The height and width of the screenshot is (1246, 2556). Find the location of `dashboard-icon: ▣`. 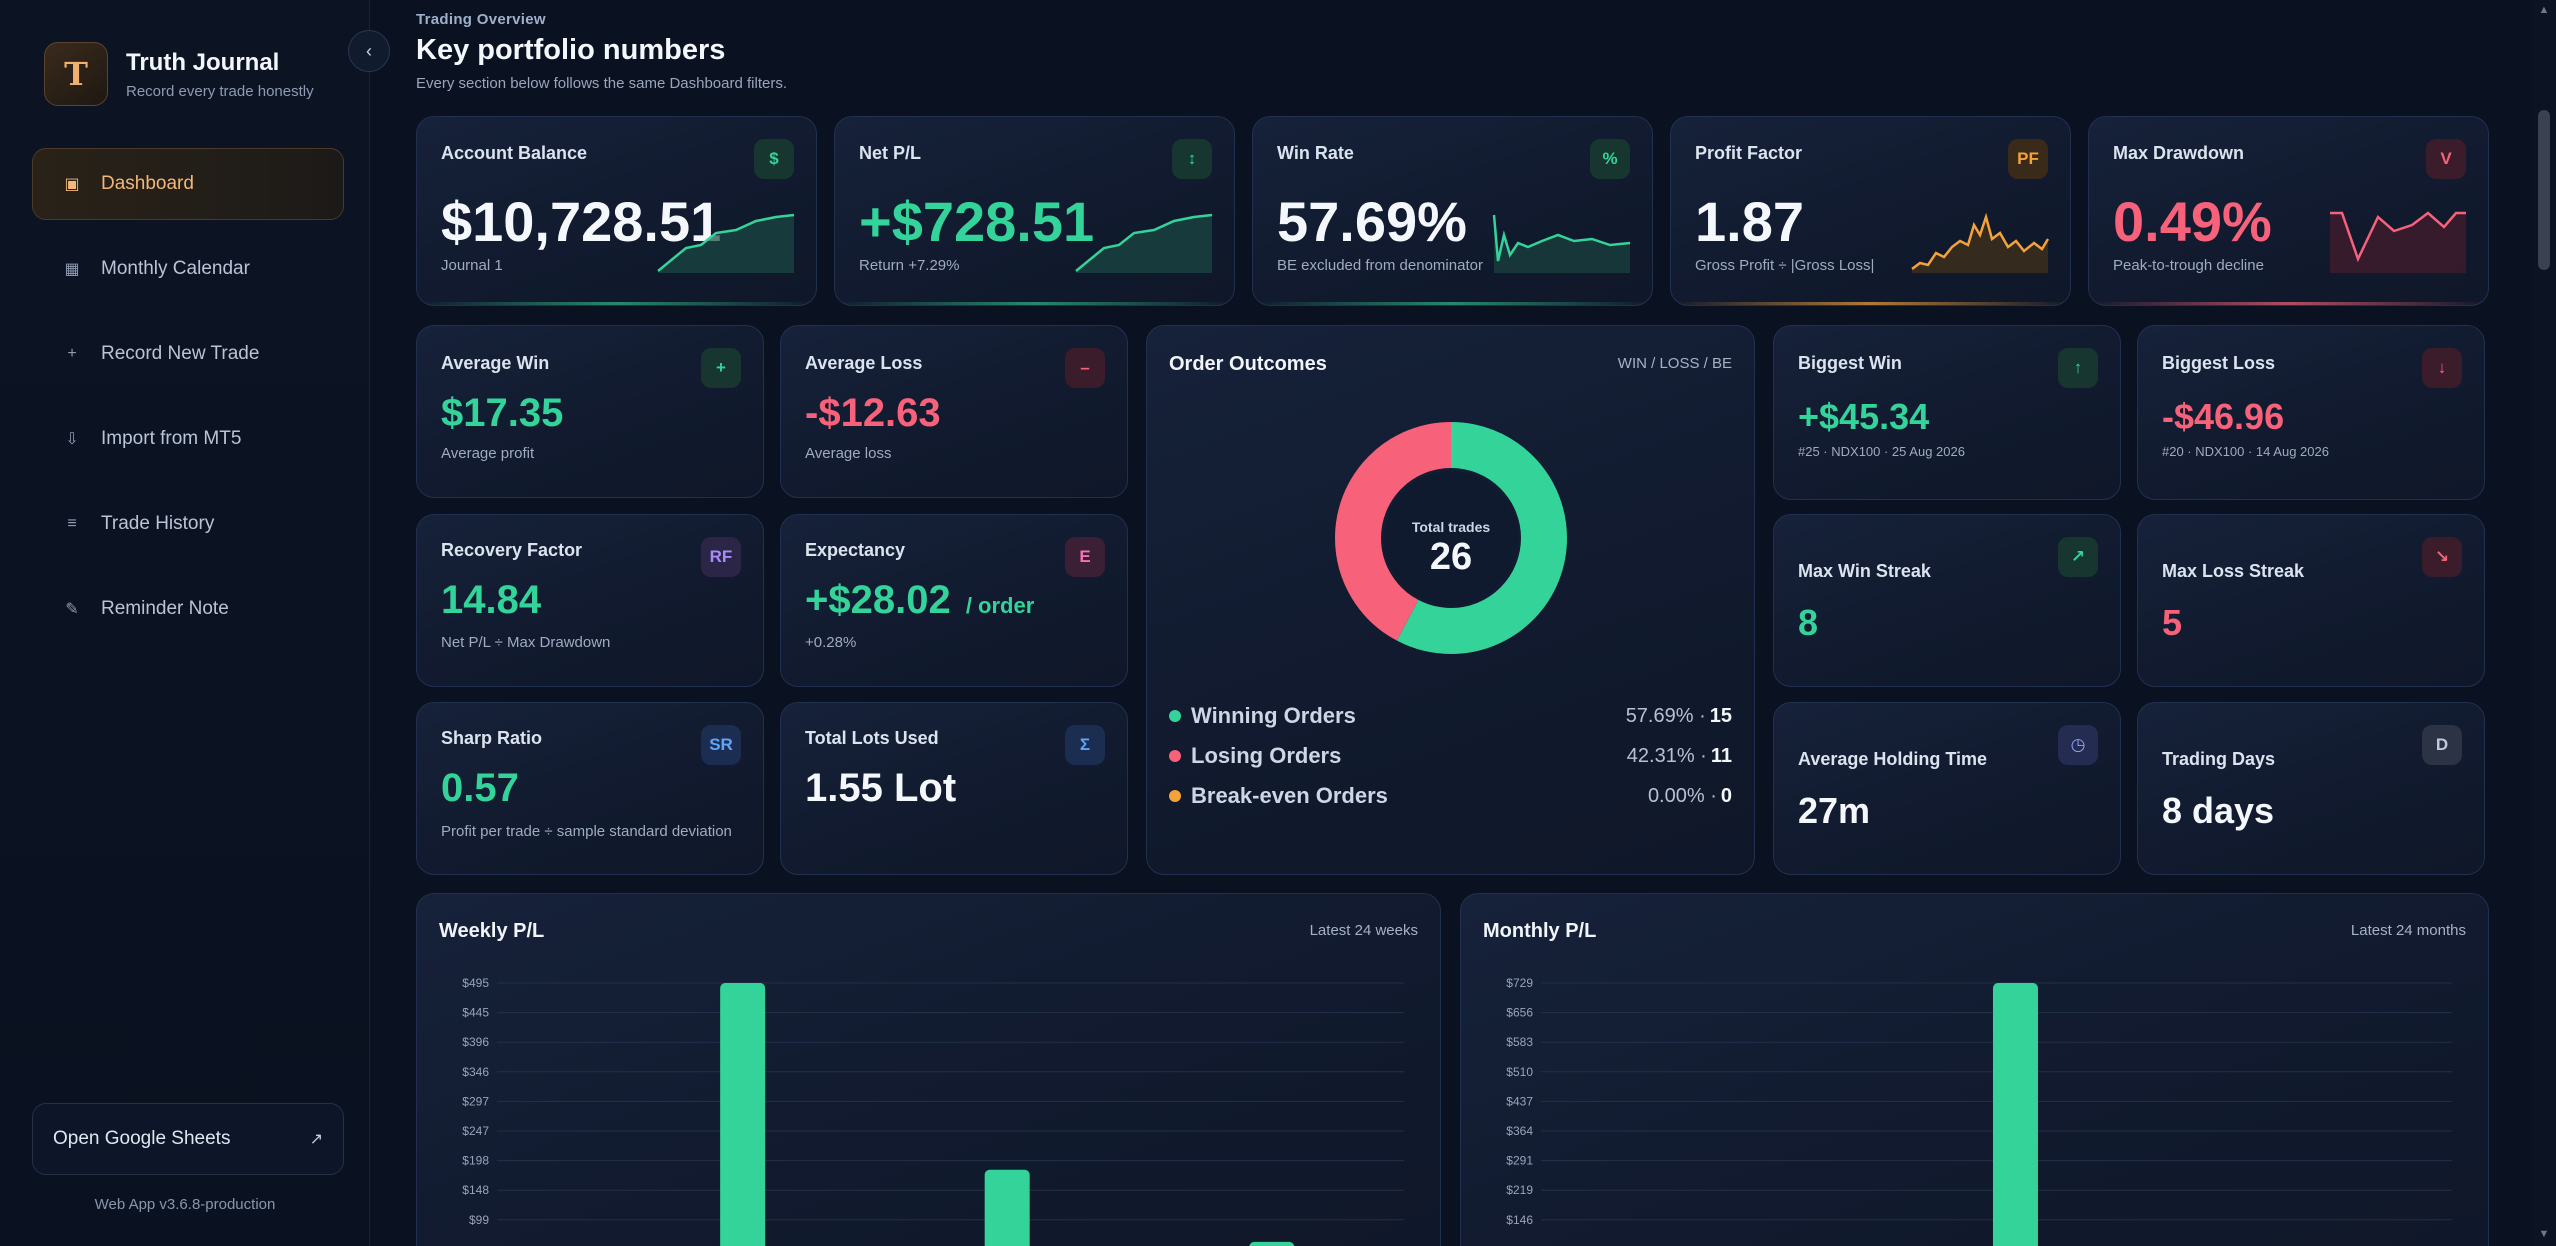

dashboard-icon: ▣ is located at coordinates (72, 184).